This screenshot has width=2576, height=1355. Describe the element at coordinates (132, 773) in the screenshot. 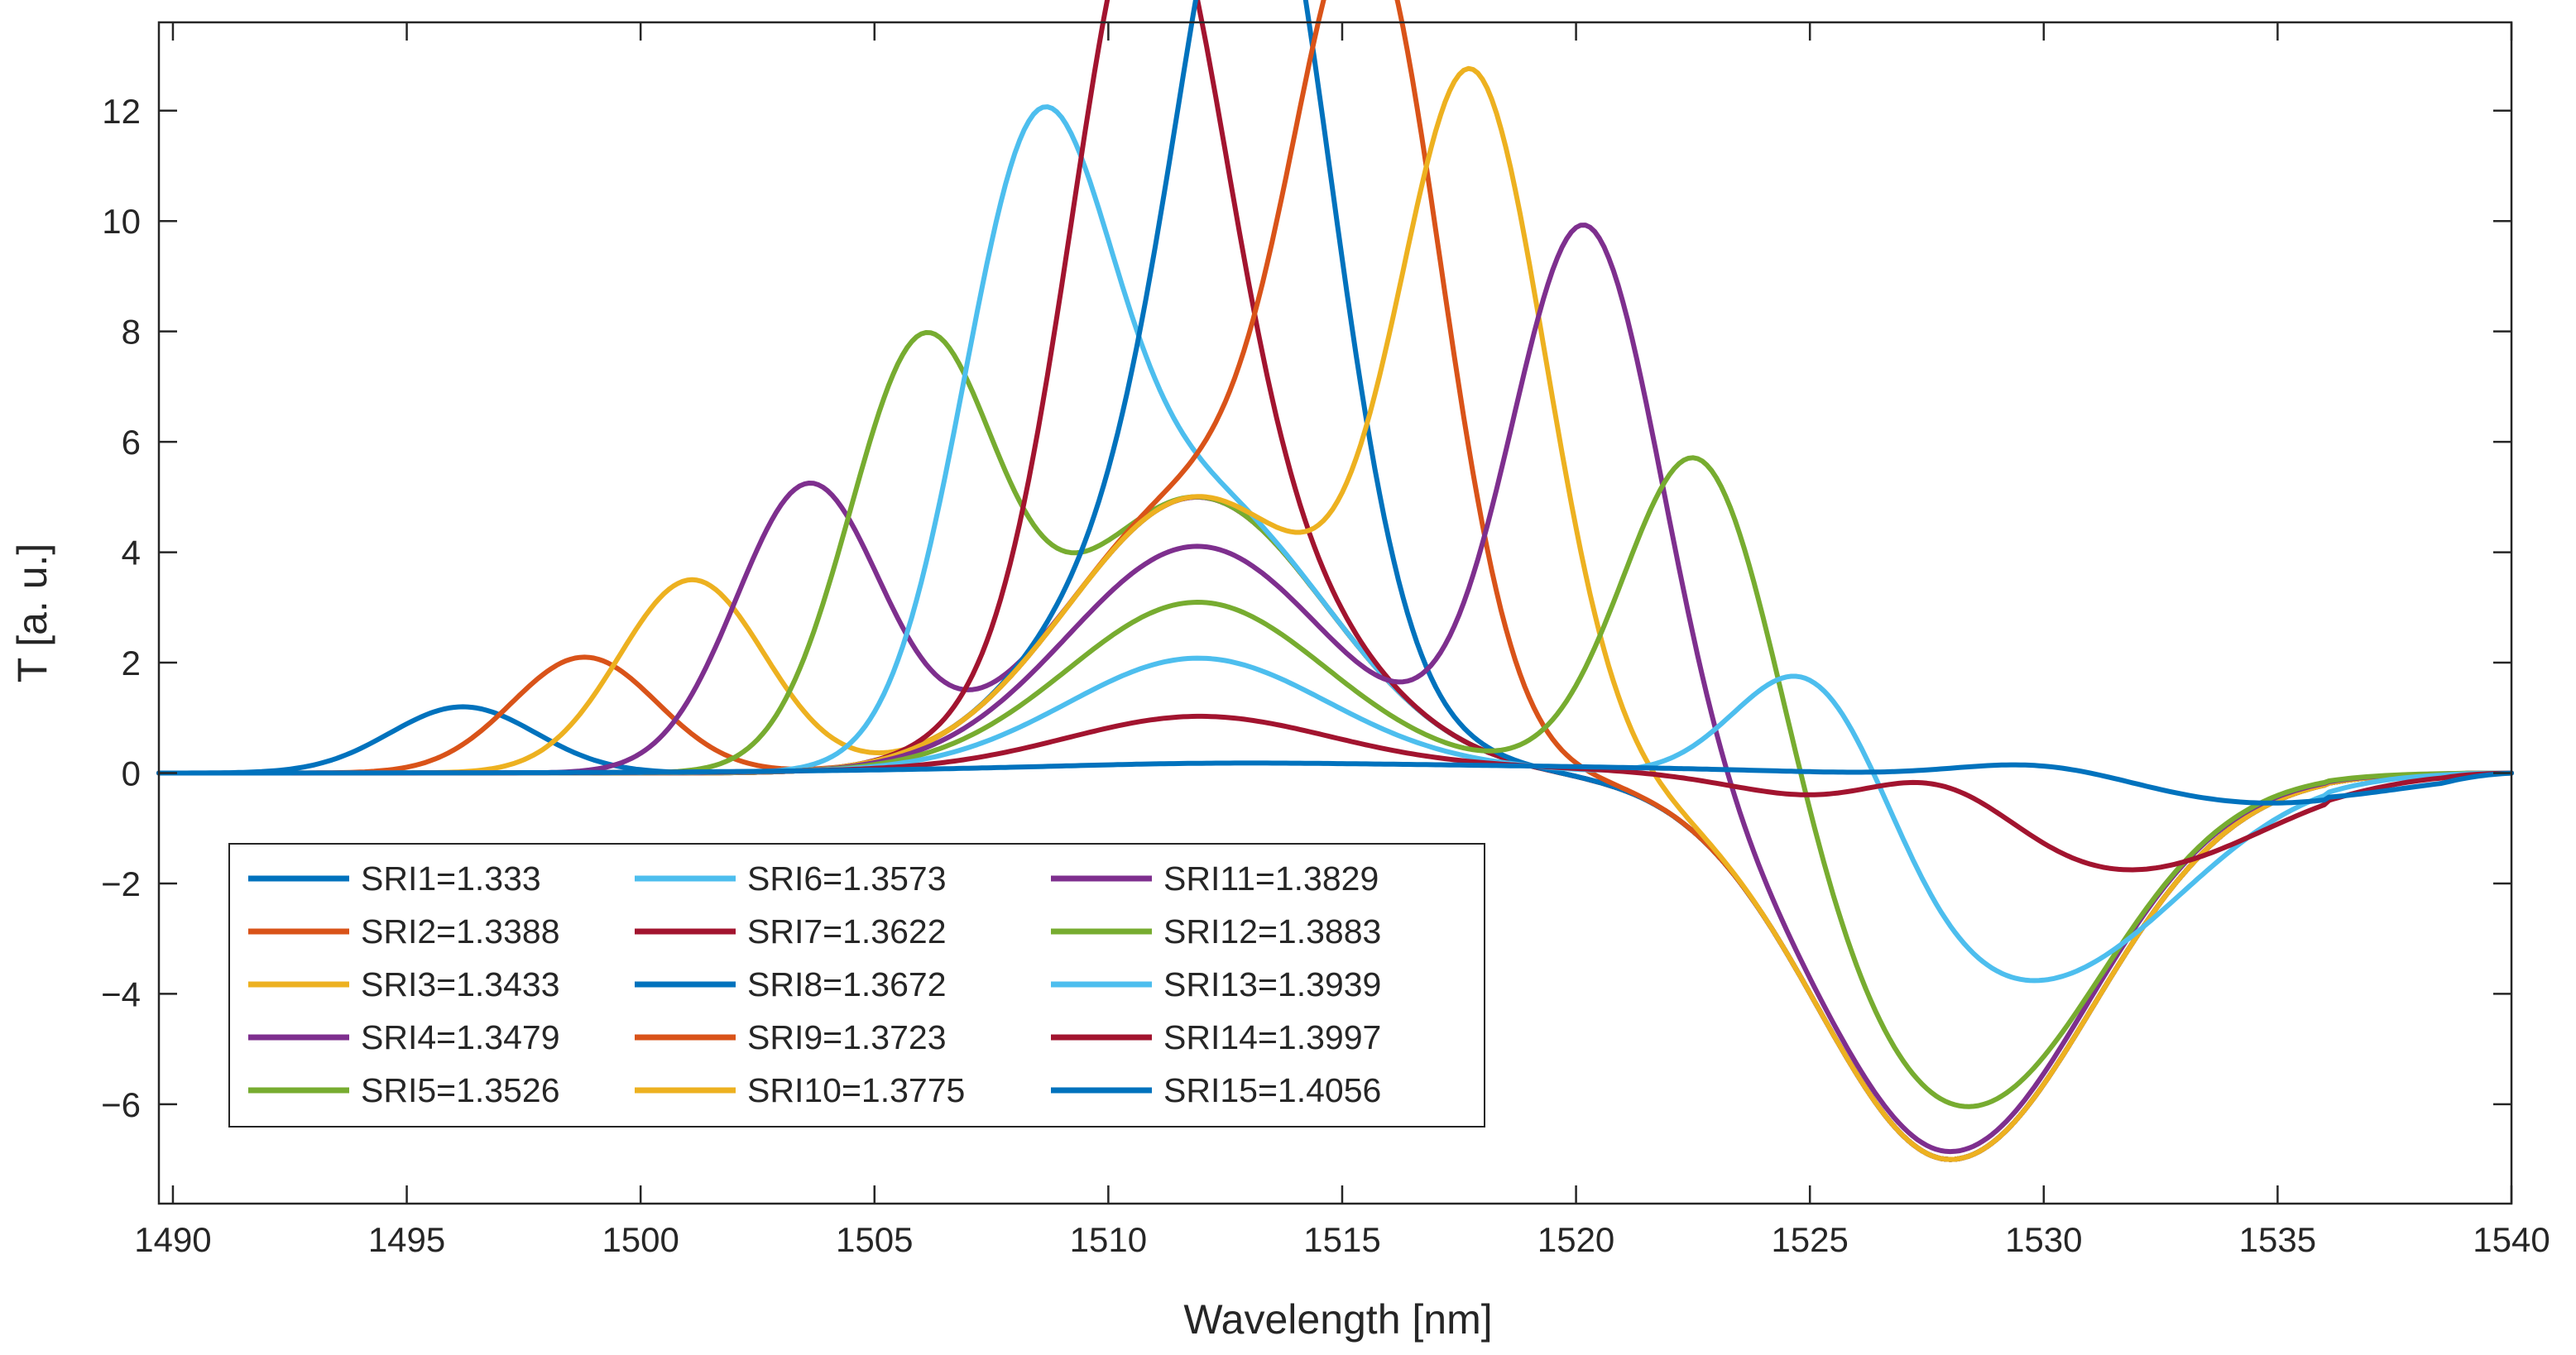

I see `y-tick-label: 0` at that location.